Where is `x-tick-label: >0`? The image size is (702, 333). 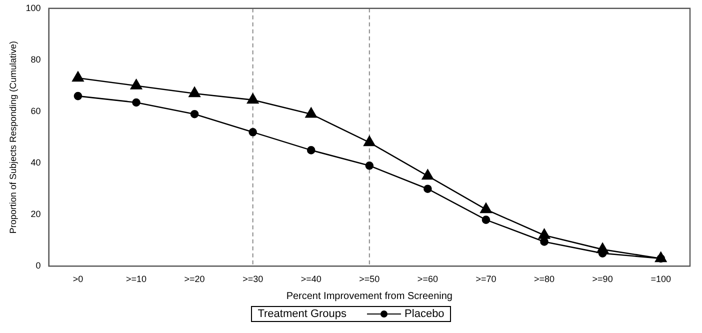
x-tick-label: >0 is located at coordinates (78, 279).